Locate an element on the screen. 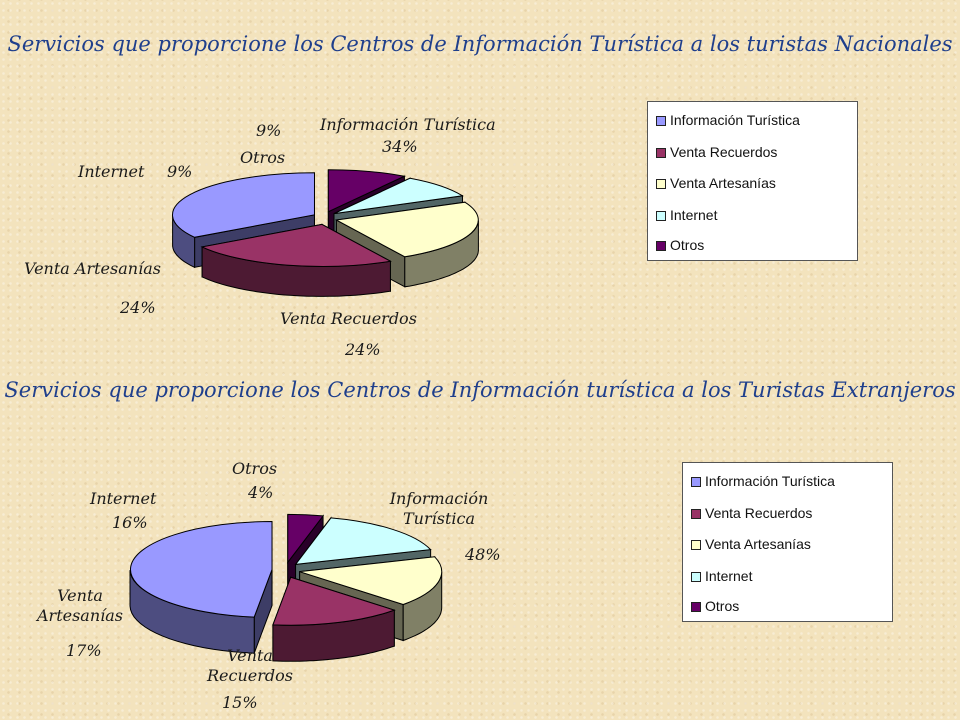  slice-value-venta-artesanias: 17% is located at coordinates (84, 650).